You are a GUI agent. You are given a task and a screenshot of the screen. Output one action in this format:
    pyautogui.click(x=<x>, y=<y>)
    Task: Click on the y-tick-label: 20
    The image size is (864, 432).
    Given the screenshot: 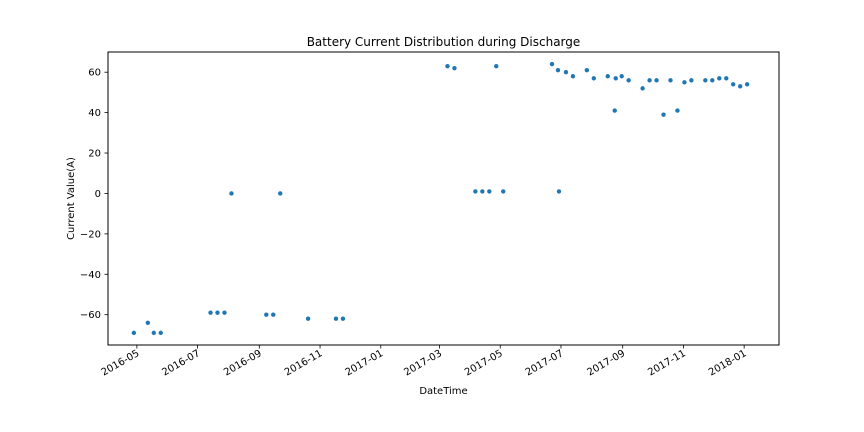 What is the action you would take?
    pyautogui.click(x=94, y=154)
    